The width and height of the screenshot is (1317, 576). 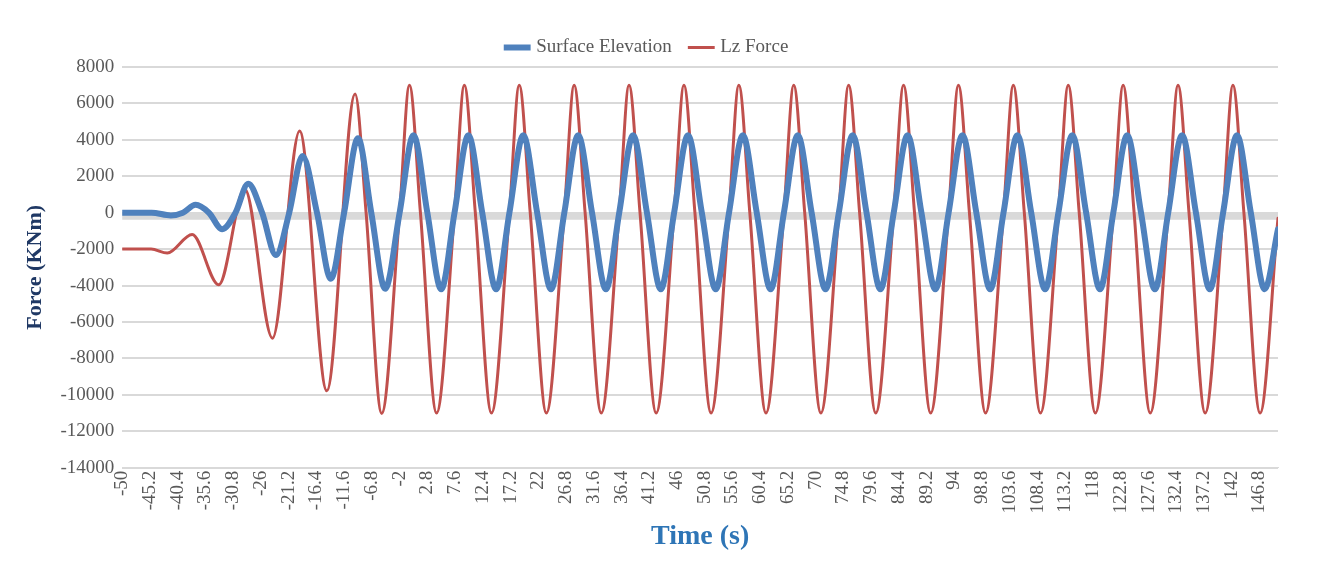 What do you see at coordinates (703, 487) in the screenshot?
I see `x-tick-label: 50.8` at bounding box center [703, 487].